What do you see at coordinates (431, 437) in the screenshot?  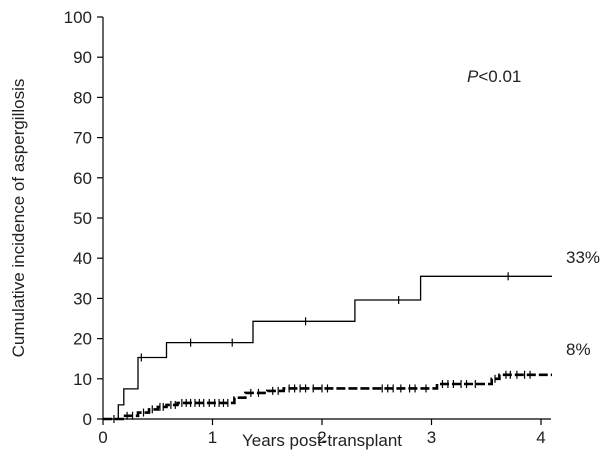 I see `x-tick-label: 3` at bounding box center [431, 437].